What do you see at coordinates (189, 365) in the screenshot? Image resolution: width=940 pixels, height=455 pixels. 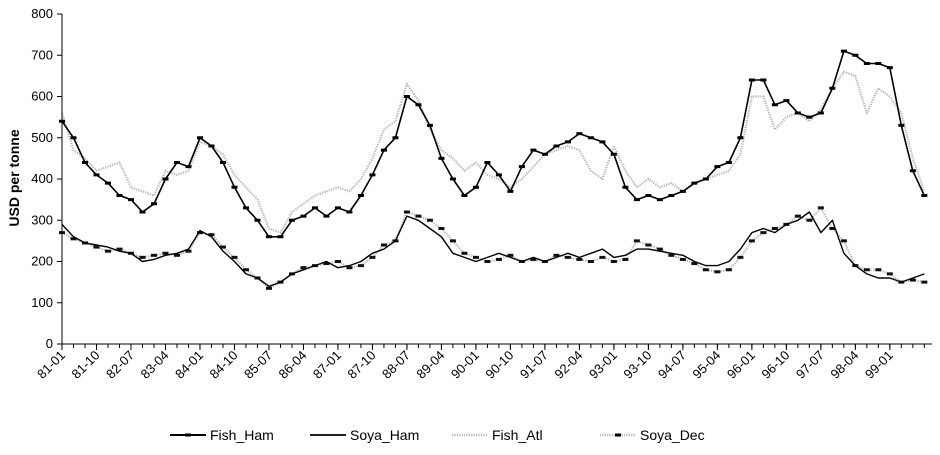 I see `x-tick-label: 84-01` at bounding box center [189, 365].